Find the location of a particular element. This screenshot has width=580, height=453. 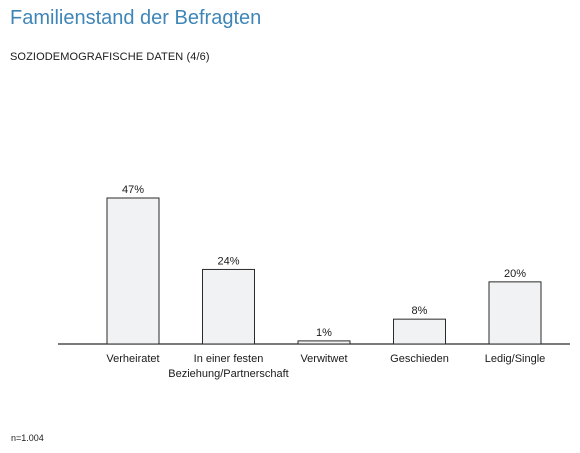

category-label: Geschieden is located at coordinates (419, 359).